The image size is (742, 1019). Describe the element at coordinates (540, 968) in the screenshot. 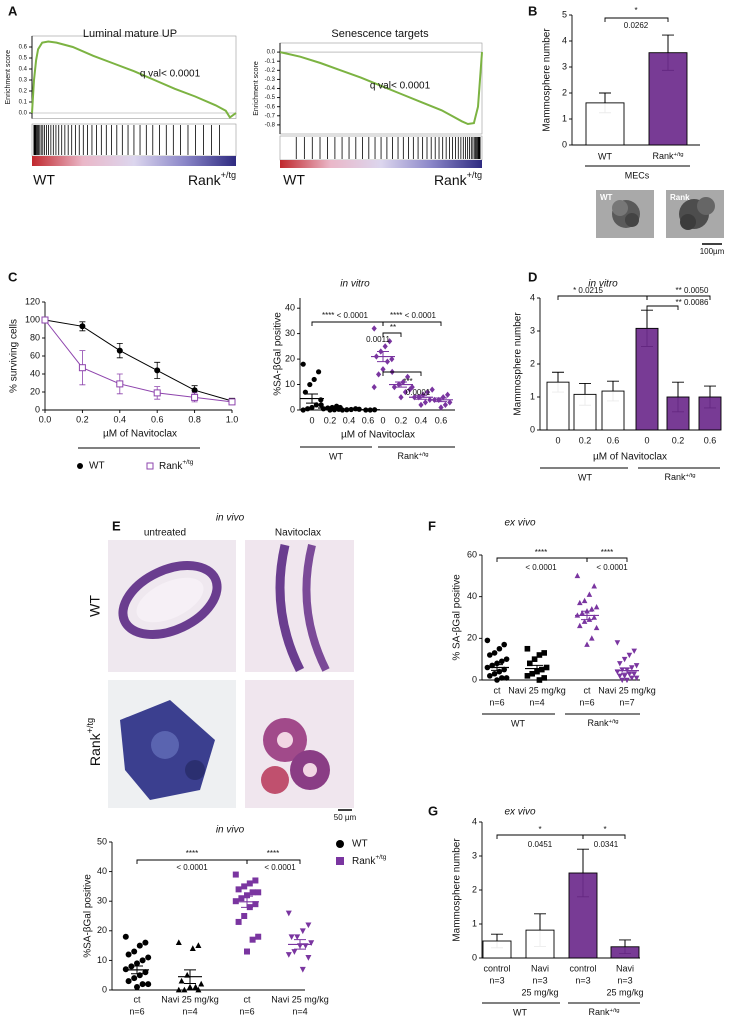

I see `x-tick-label: Navi` at that location.